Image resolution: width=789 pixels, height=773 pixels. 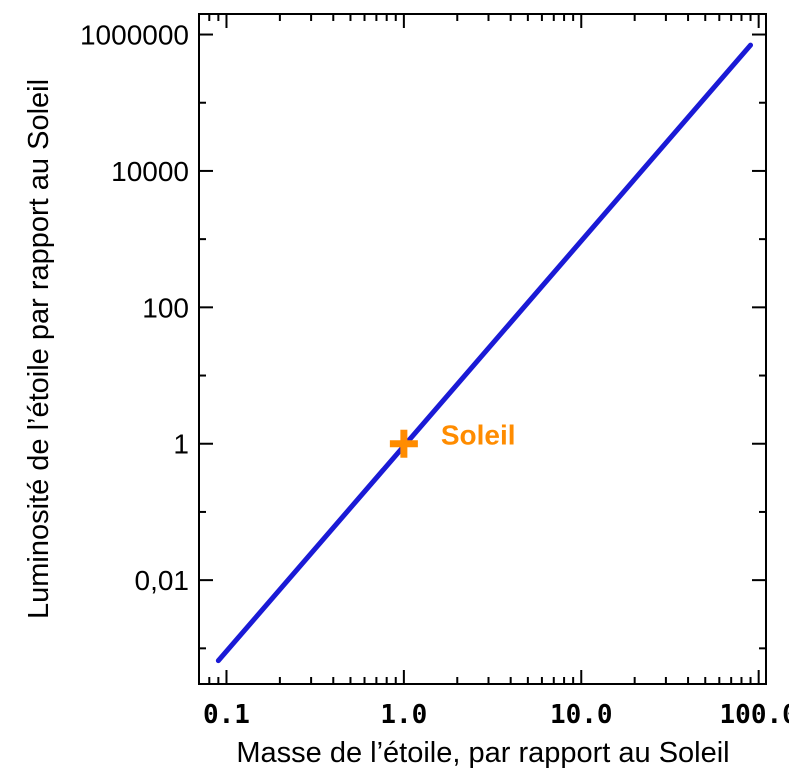 I want to click on x-tick-label: 10.0, so click(x=581, y=715).